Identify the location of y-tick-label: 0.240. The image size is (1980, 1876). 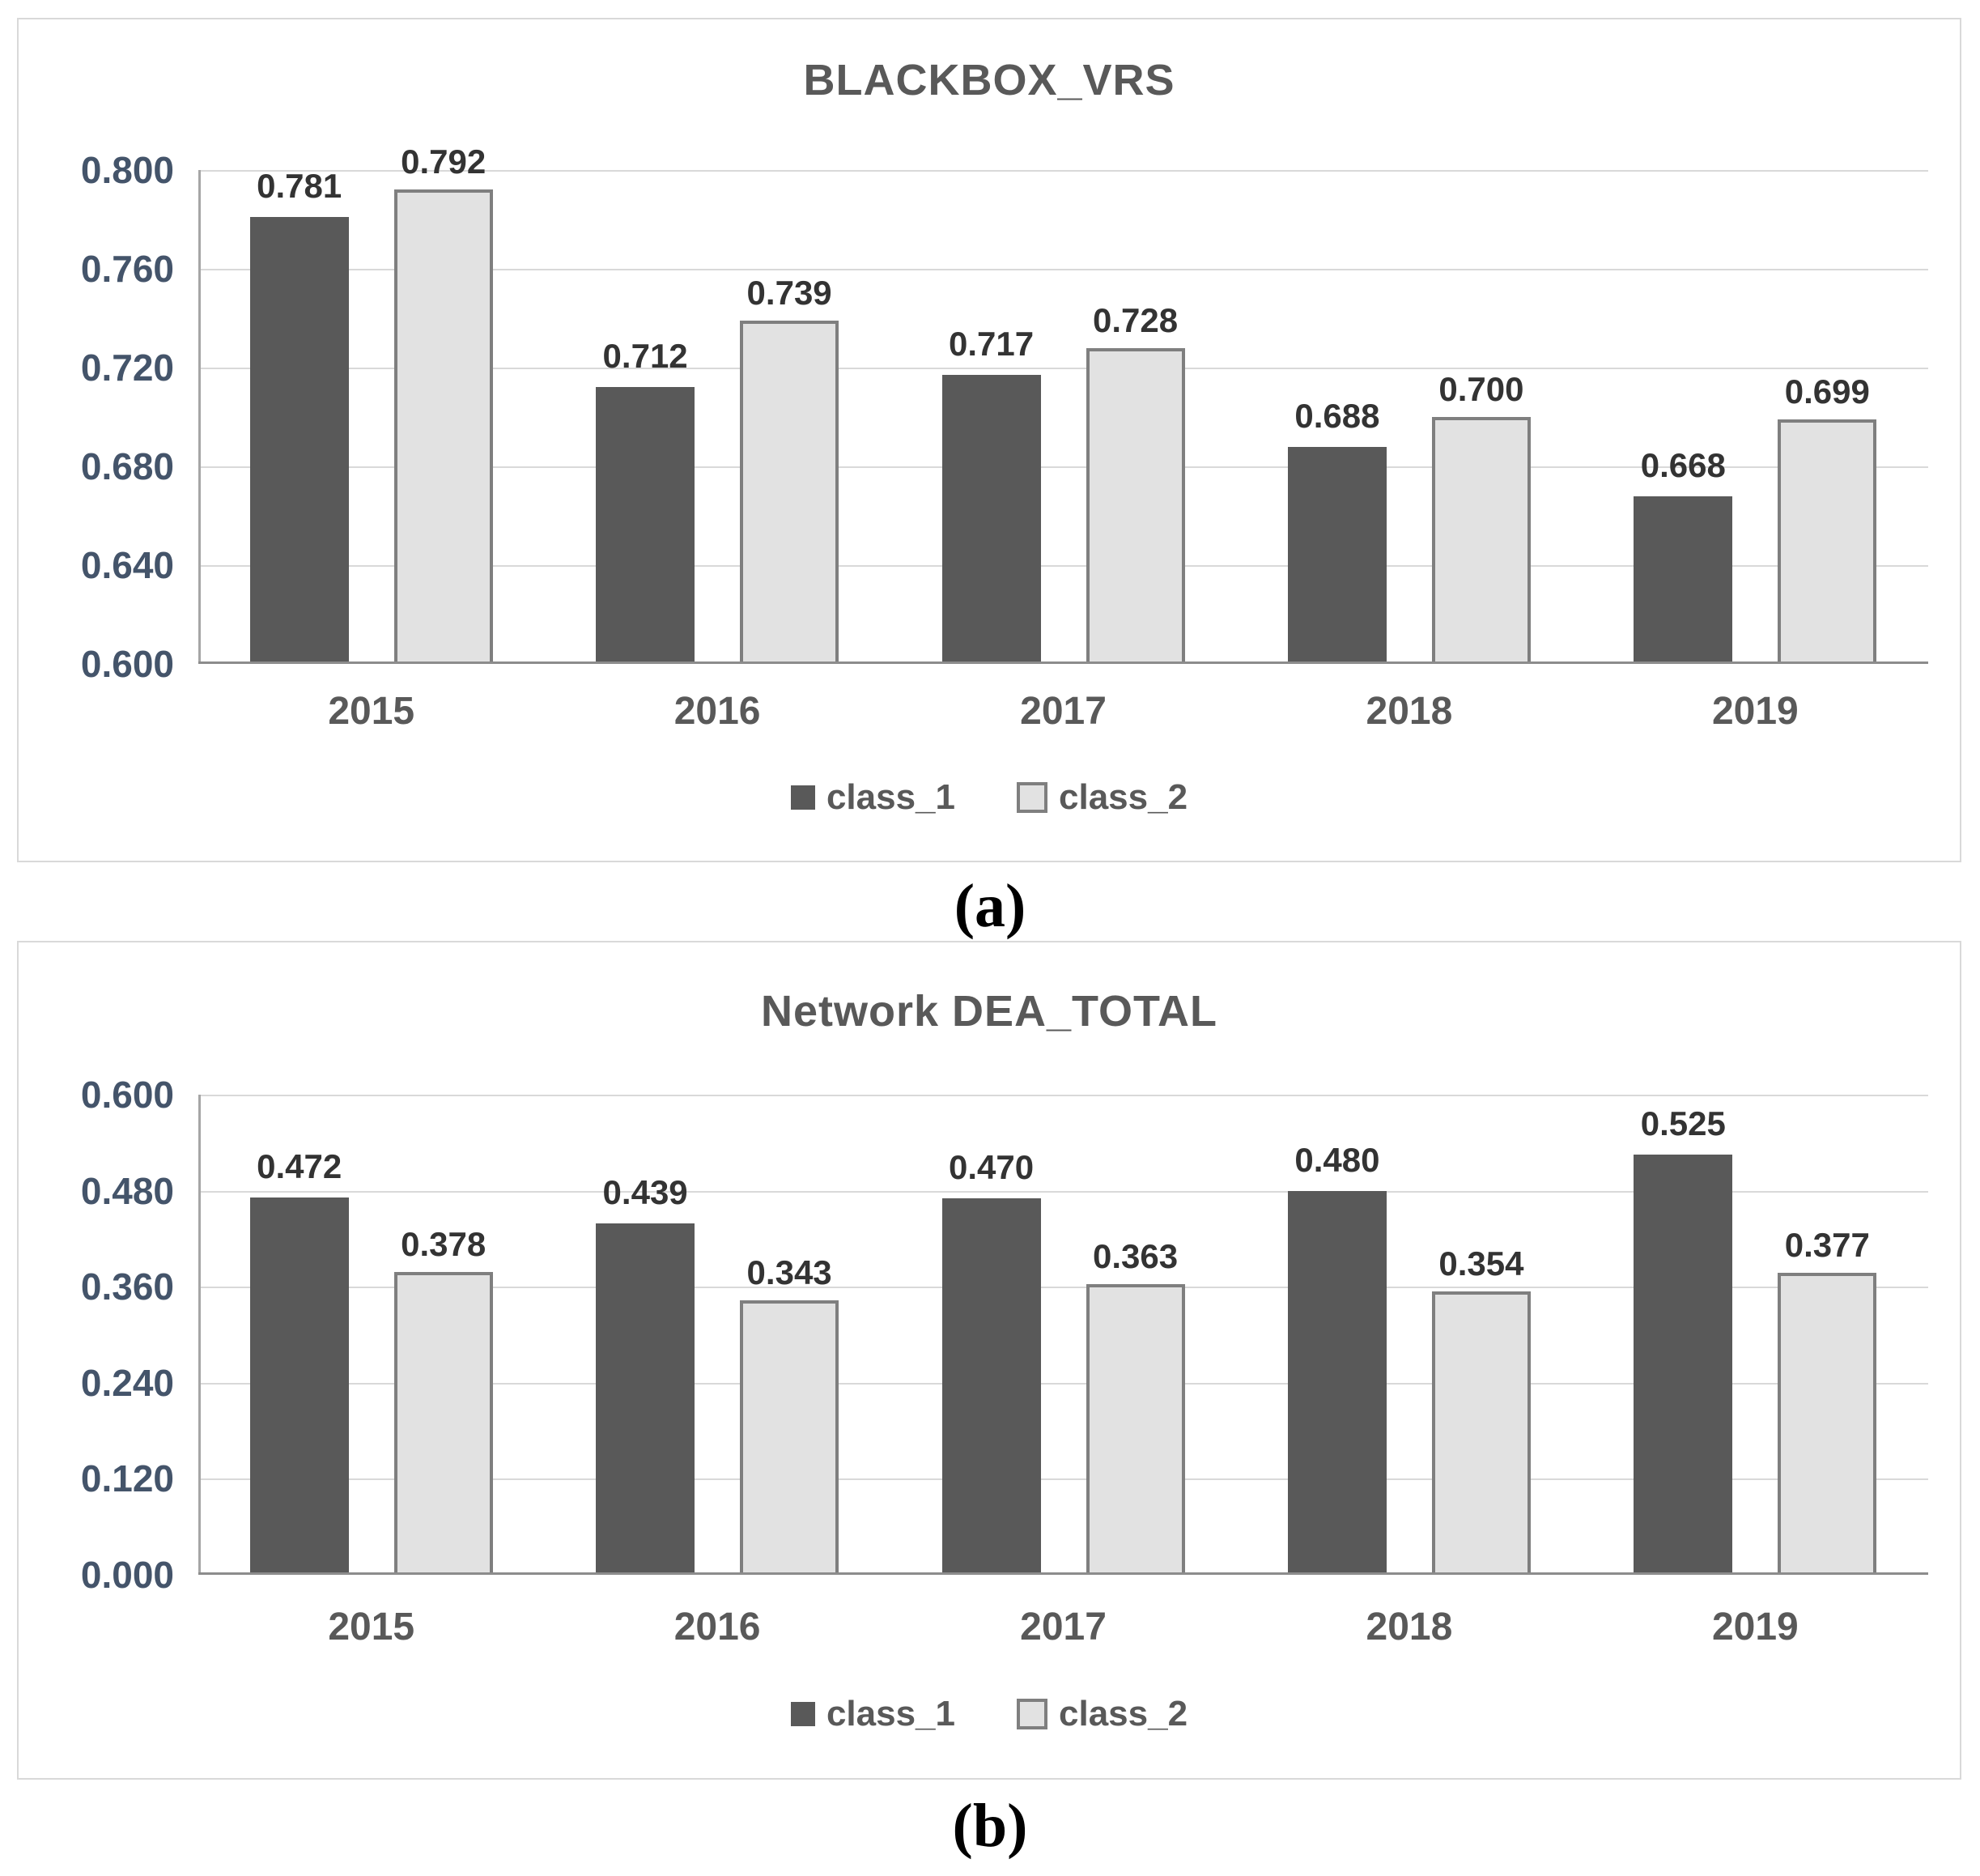
(127, 1382).